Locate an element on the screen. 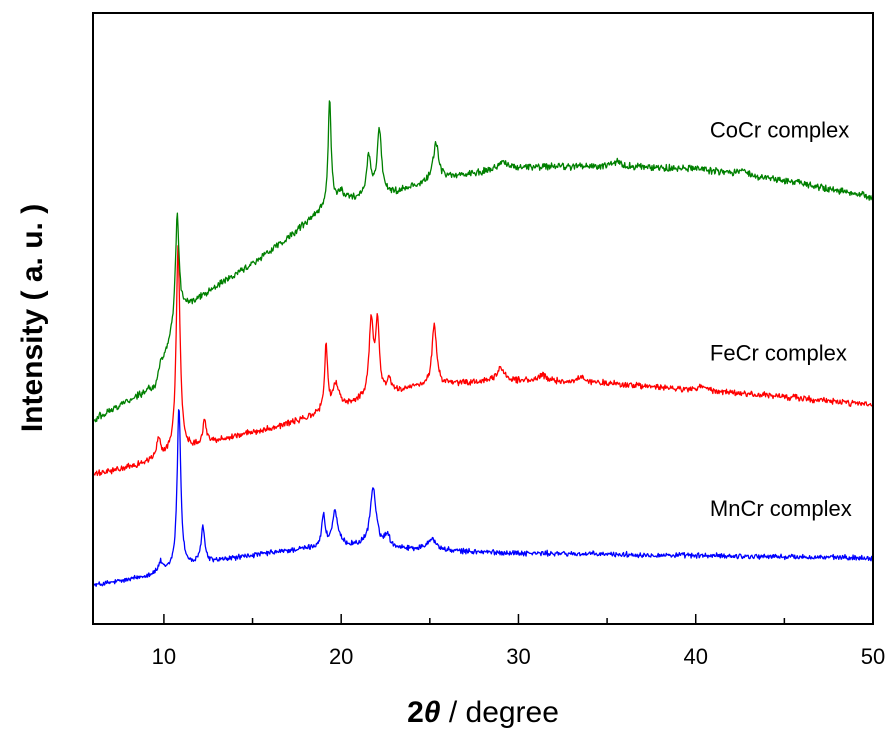 This screenshot has height=737, width=891. x-tick-label-20: 20 is located at coordinates (341, 656).